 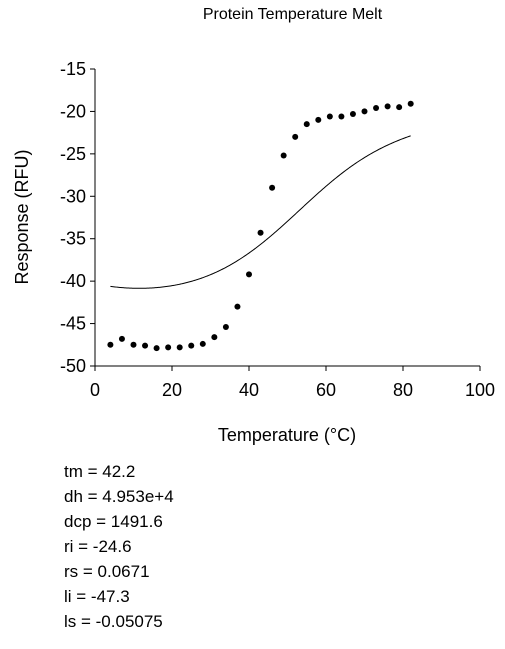 What do you see at coordinates (172, 390) in the screenshot?
I see `x-tick-label: 20` at bounding box center [172, 390].